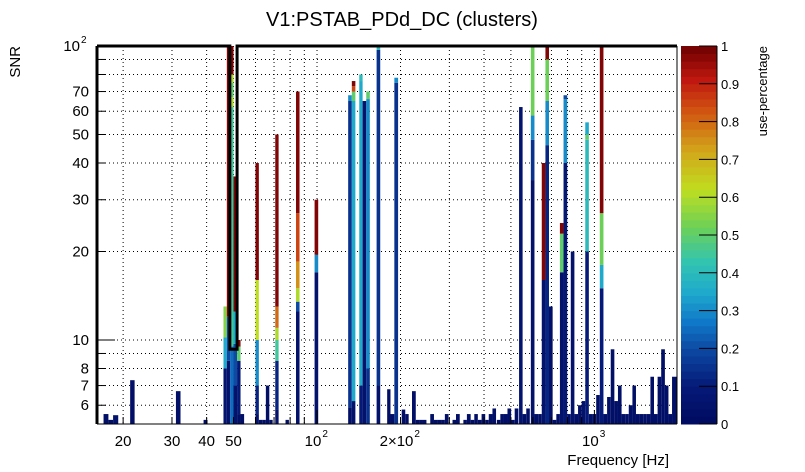 The width and height of the screenshot is (805, 472). I want to click on colorbar-tick-label: 0.3, so click(730, 311).